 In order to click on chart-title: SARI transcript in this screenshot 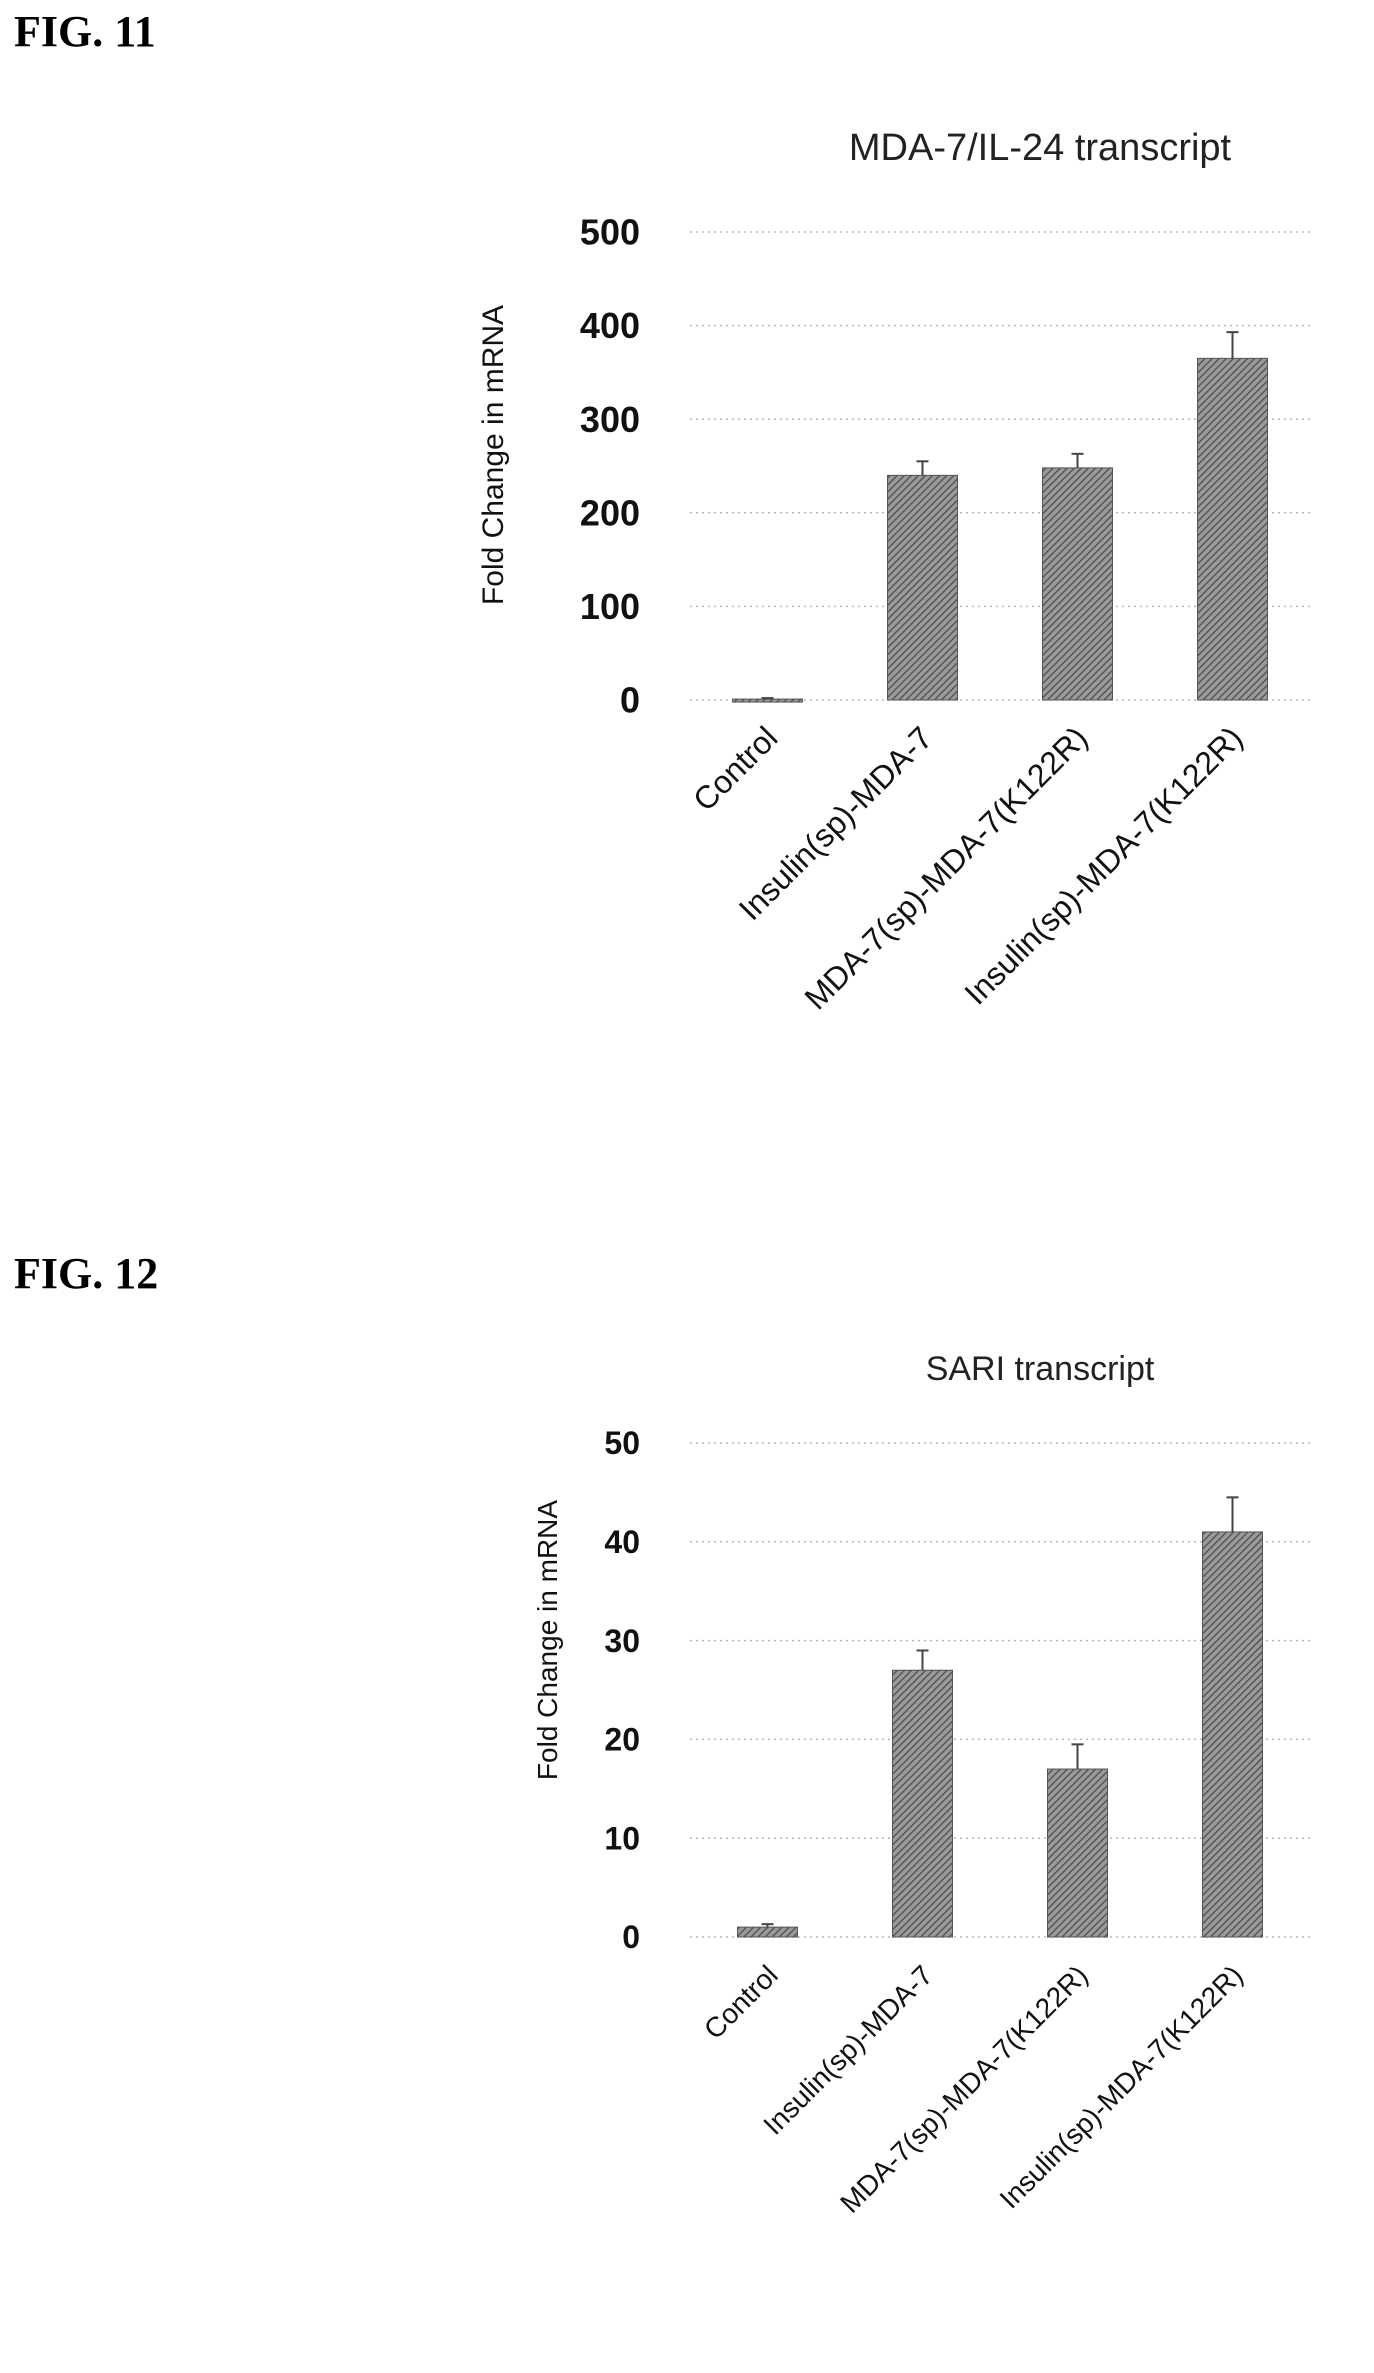, I will do `click(1040, 1369)`.